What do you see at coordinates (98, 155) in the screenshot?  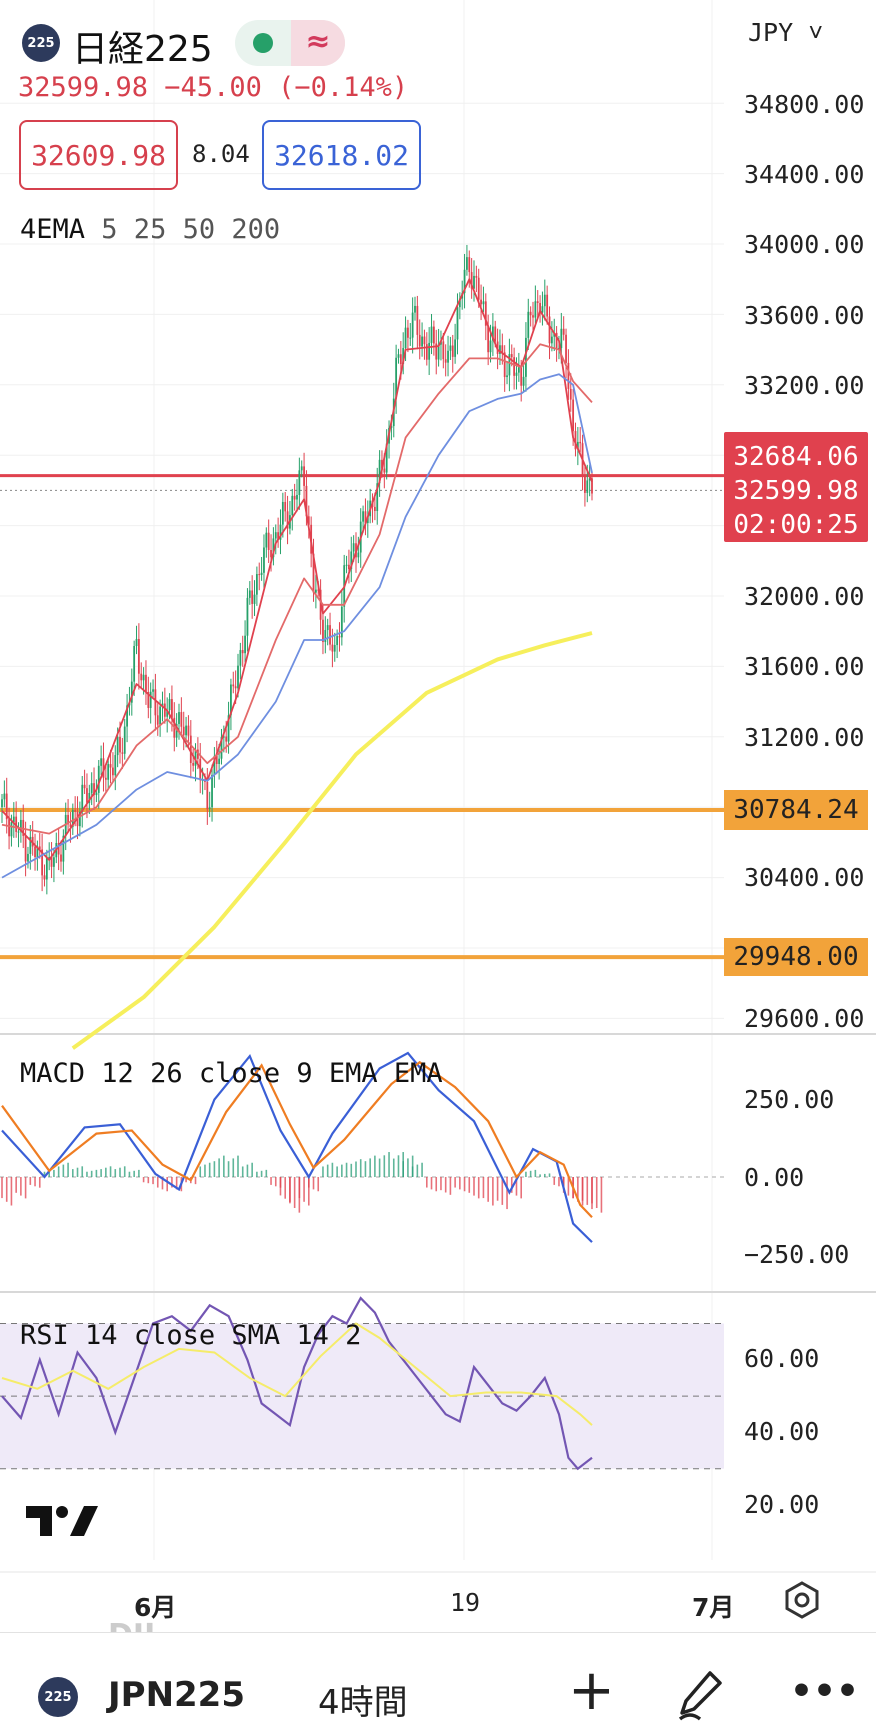 I see `sell-price-button: 32609.98` at bounding box center [98, 155].